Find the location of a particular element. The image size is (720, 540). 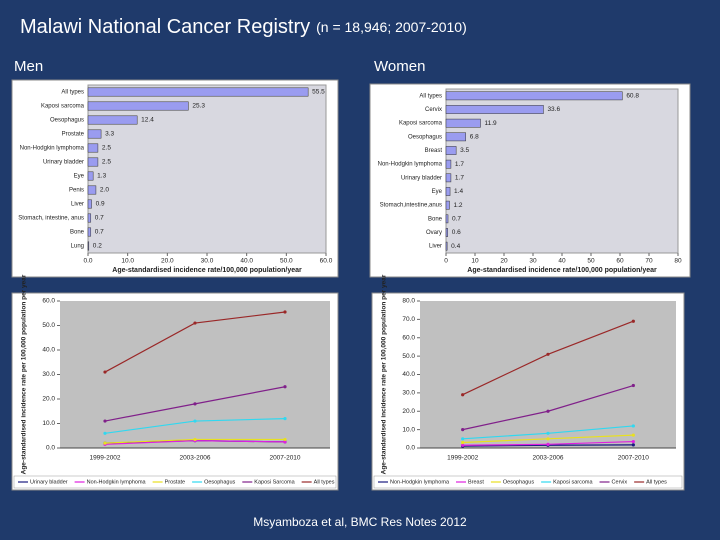

y-tick-label: Lung is located at coordinates (77, 247).